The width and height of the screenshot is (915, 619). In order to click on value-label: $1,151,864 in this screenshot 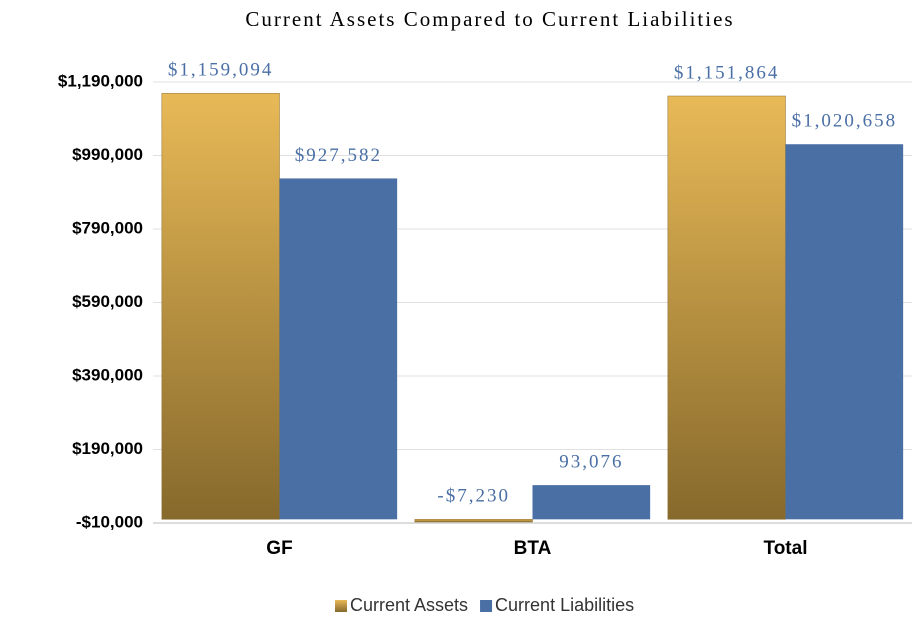, I will do `click(727, 72)`.